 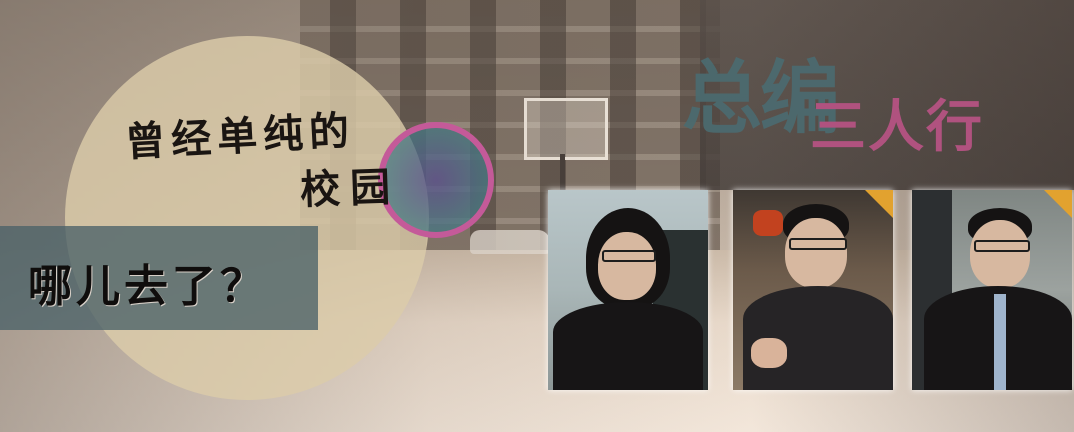 I want to click on shirt, so click(x=628, y=346).